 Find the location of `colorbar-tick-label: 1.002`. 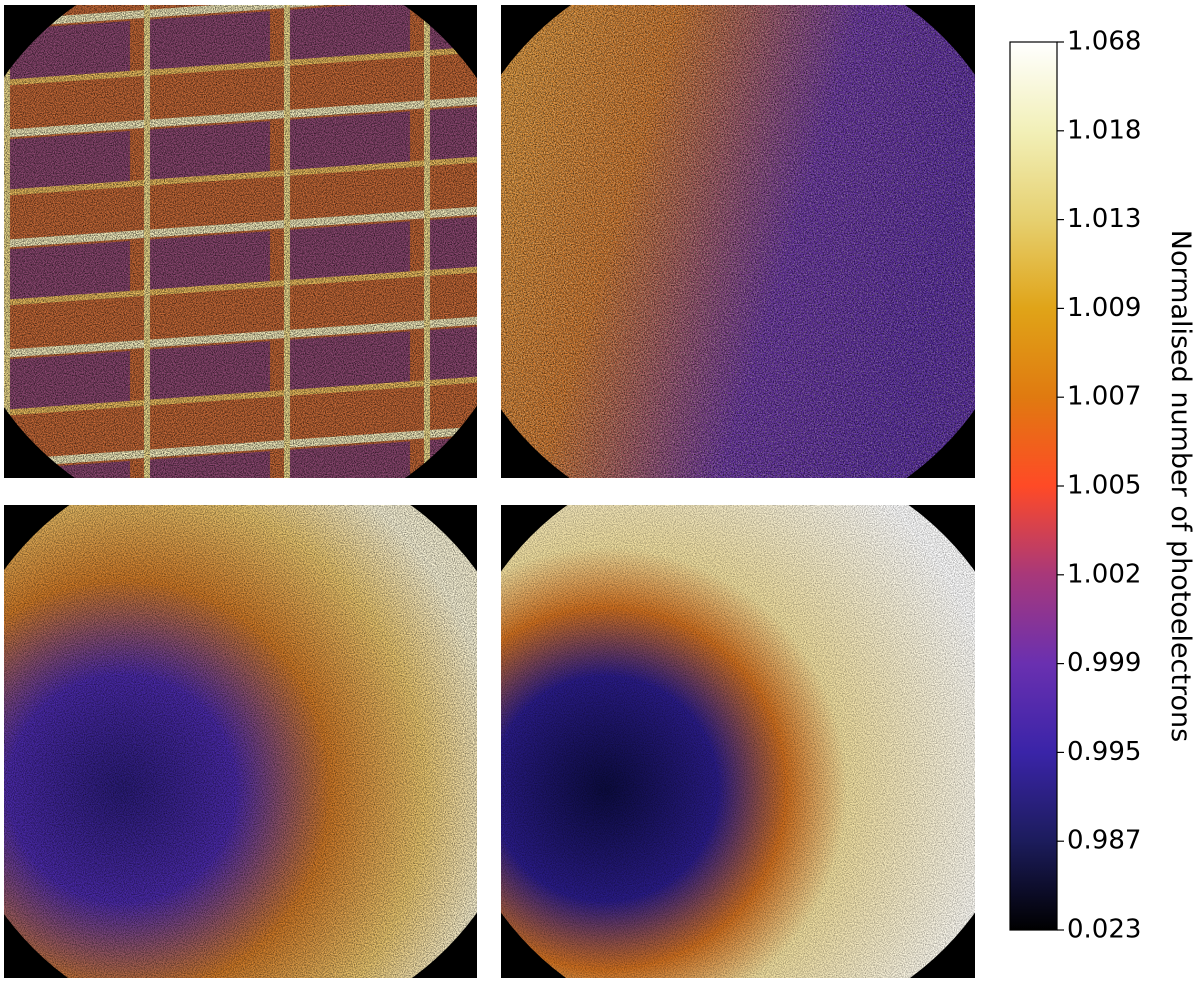

colorbar-tick-label: 1.002 is located at coordinates (1104, 574).